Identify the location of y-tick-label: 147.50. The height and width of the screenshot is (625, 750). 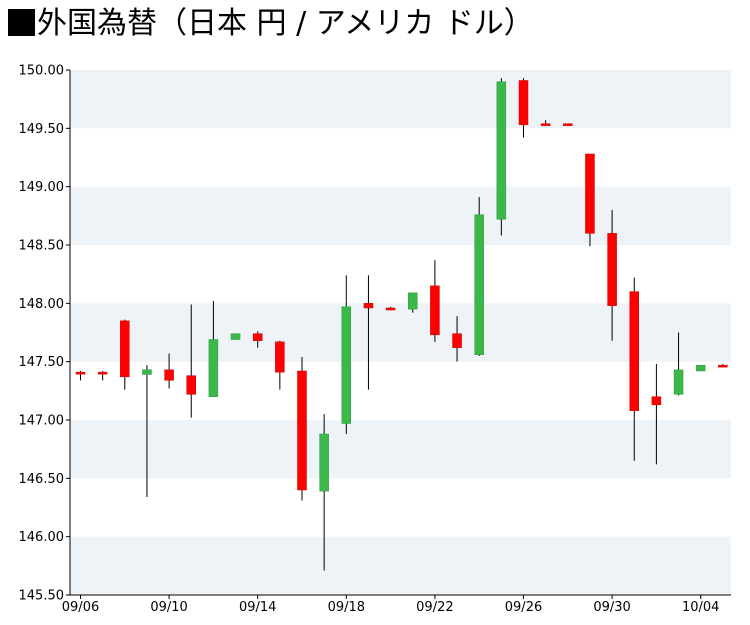
(42, 362).